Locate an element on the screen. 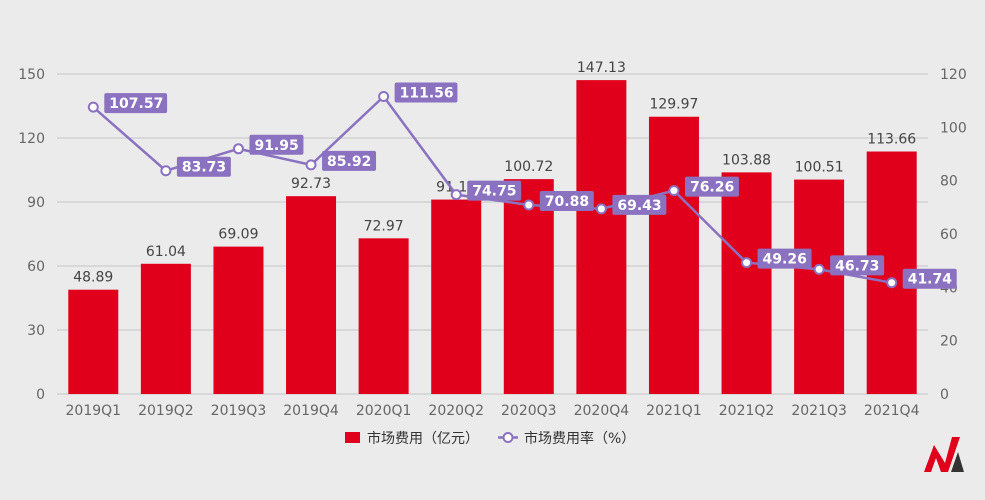 The width and height of the screenshot is (985, 500). x-tick-label: 2021Q4 is located at coordinates (892, 411).